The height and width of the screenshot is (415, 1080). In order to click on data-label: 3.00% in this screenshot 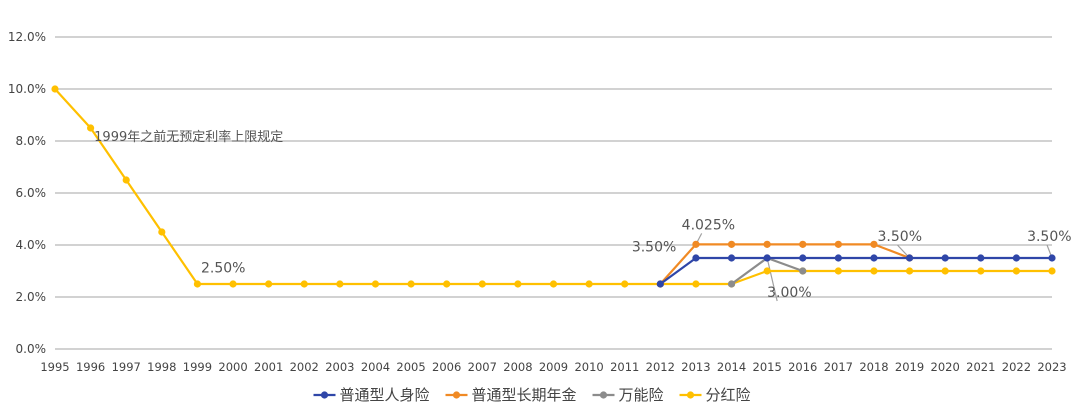, I will do `click(789, 293)`.